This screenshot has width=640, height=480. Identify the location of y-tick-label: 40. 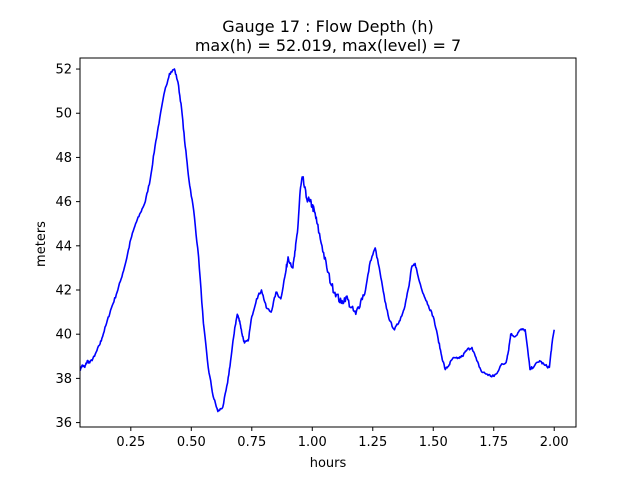
(63, 335).